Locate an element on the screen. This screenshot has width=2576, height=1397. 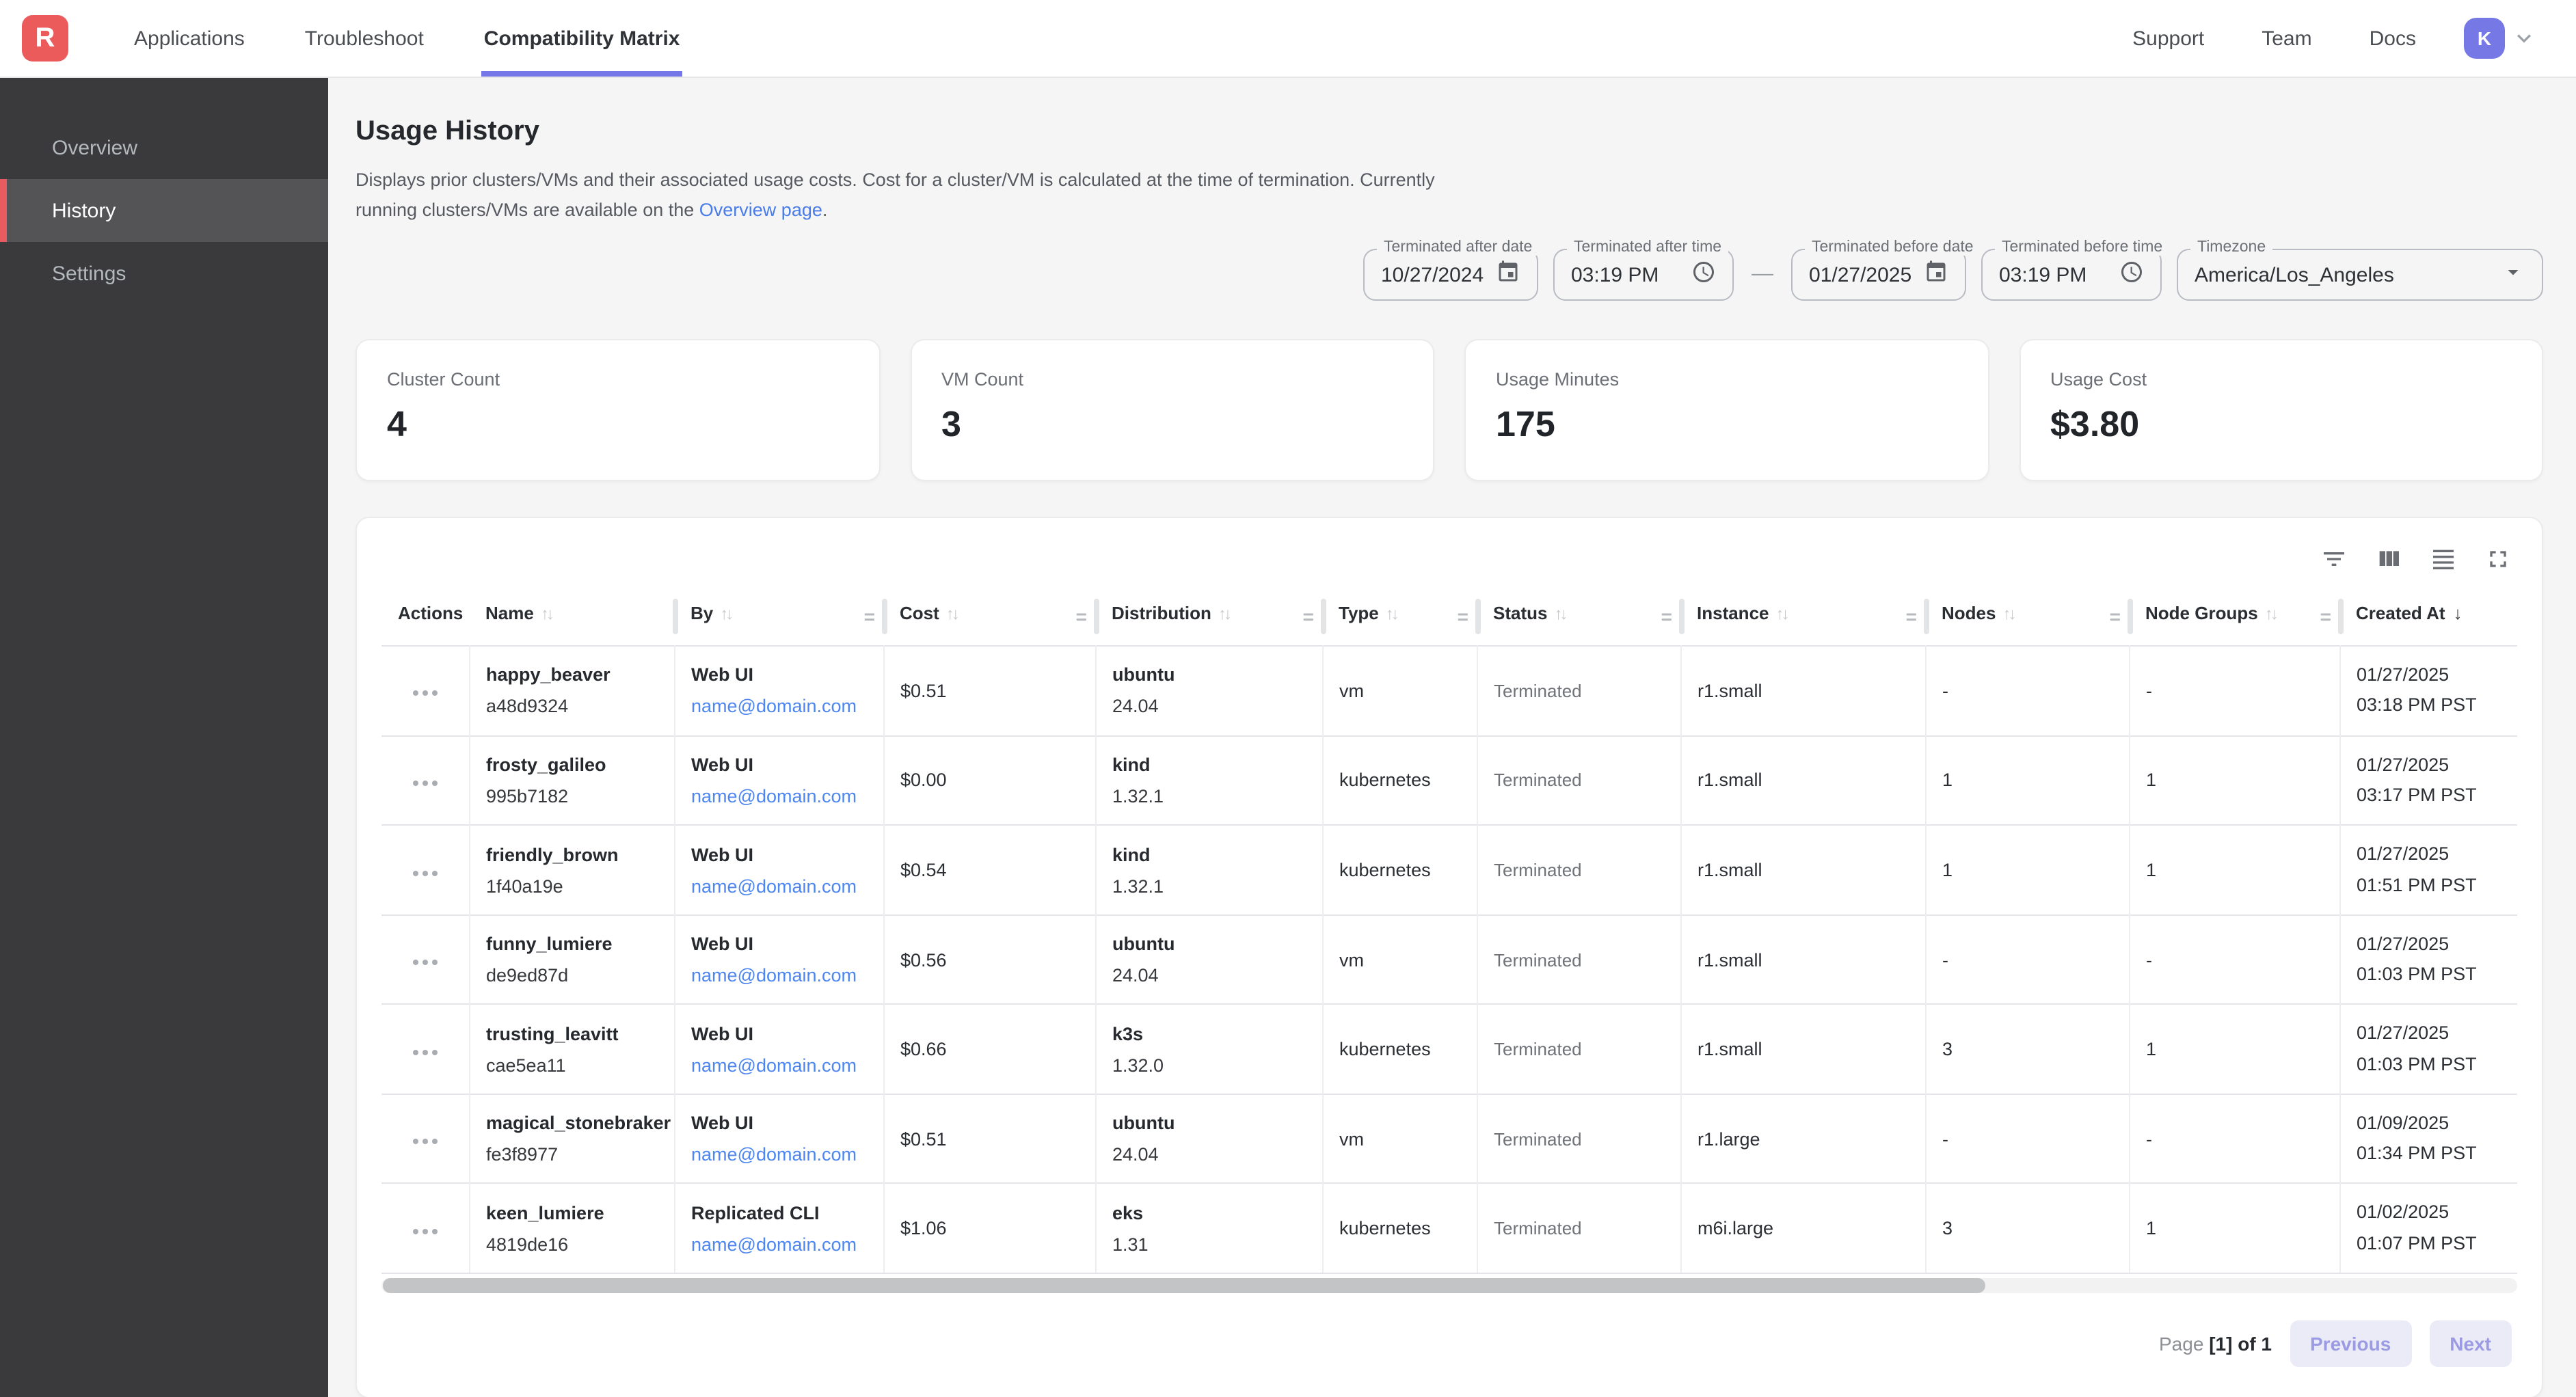
tab-troubleshoot: Troubleshoot is located at coordinates (364, 38).